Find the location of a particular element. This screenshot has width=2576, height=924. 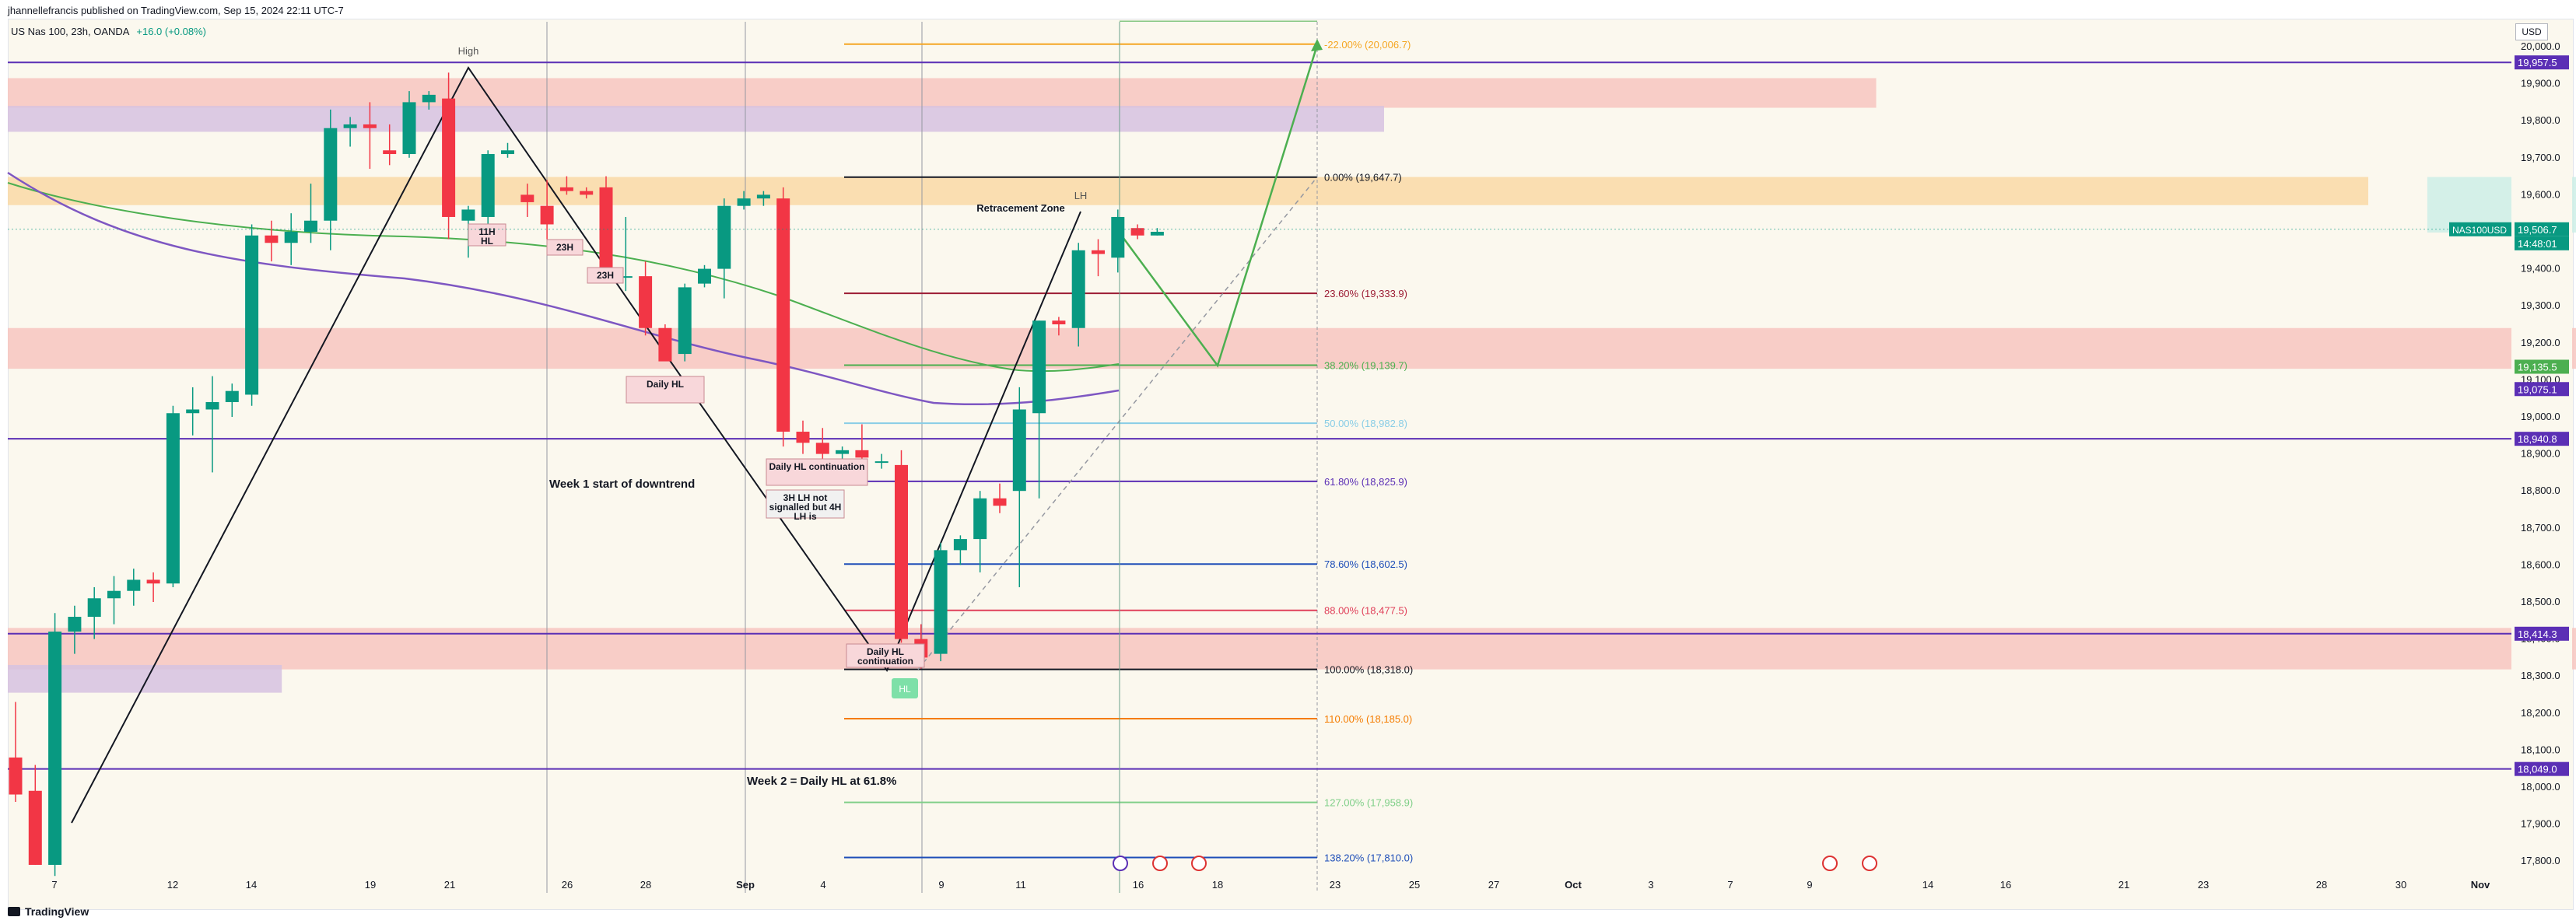

daily-hl-cont-short-text-1: continuation is located at coordinates (885, 662).